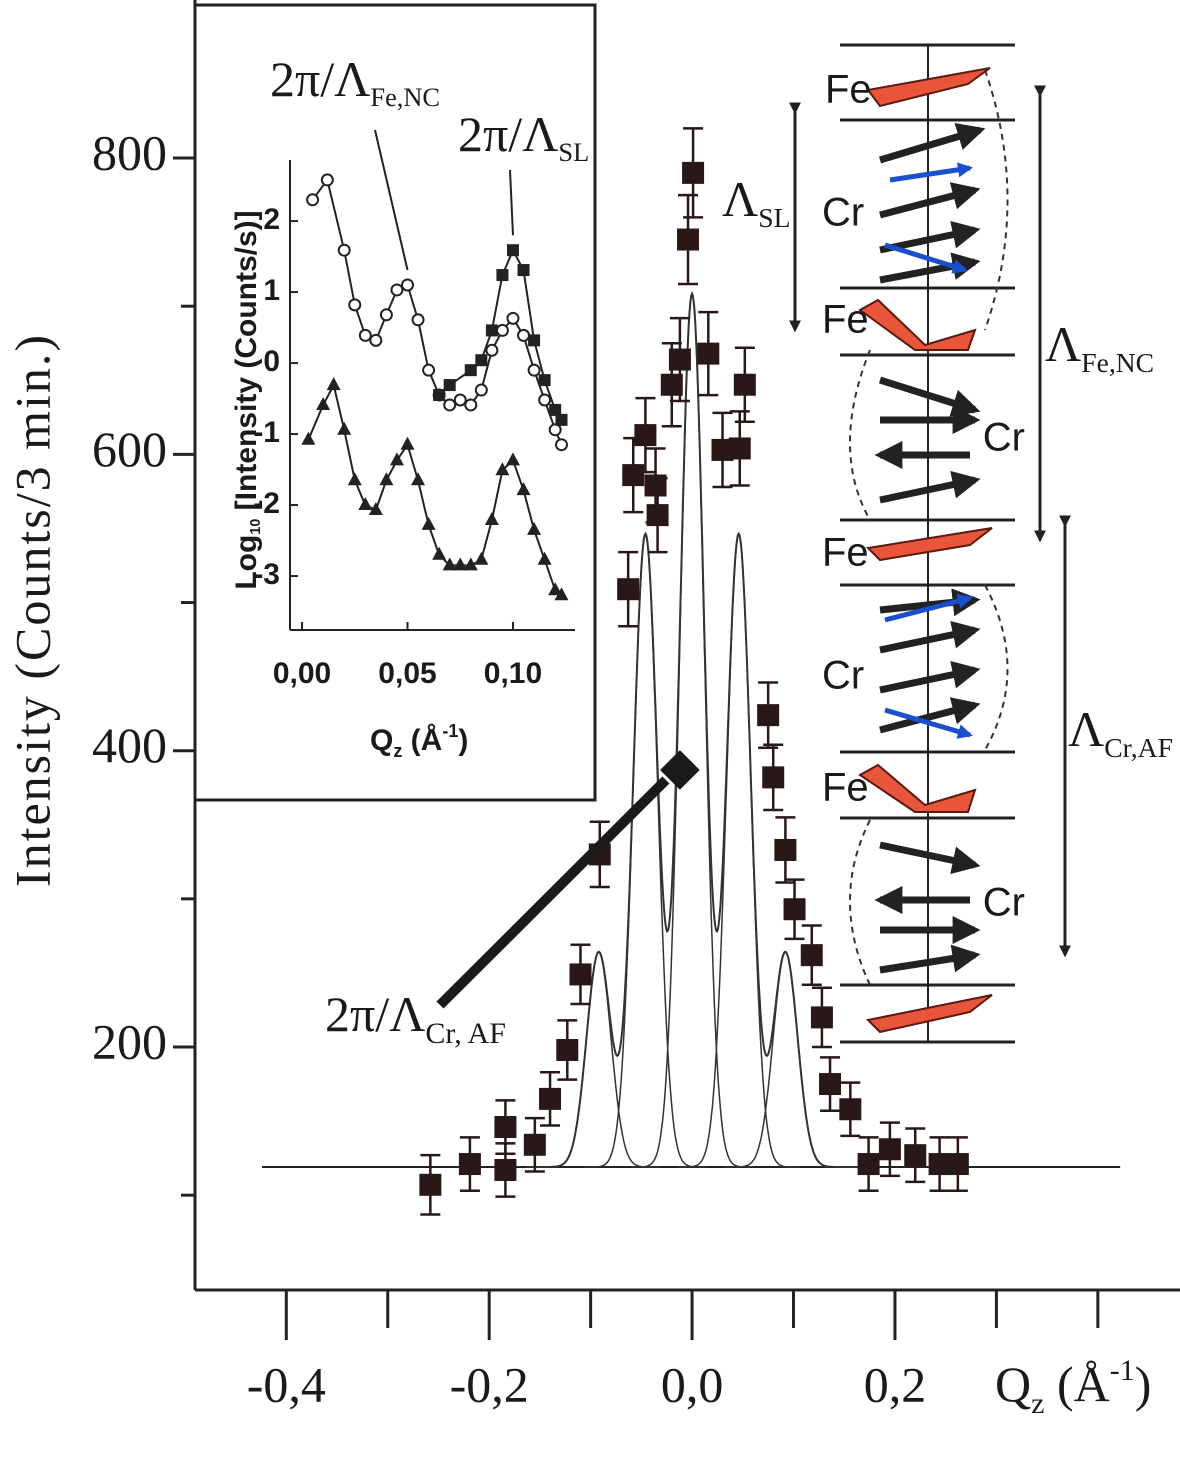 The height and width of the screenshot is (1481, 1180). I want to click on y-tick-label: 800, so click(129, 153).